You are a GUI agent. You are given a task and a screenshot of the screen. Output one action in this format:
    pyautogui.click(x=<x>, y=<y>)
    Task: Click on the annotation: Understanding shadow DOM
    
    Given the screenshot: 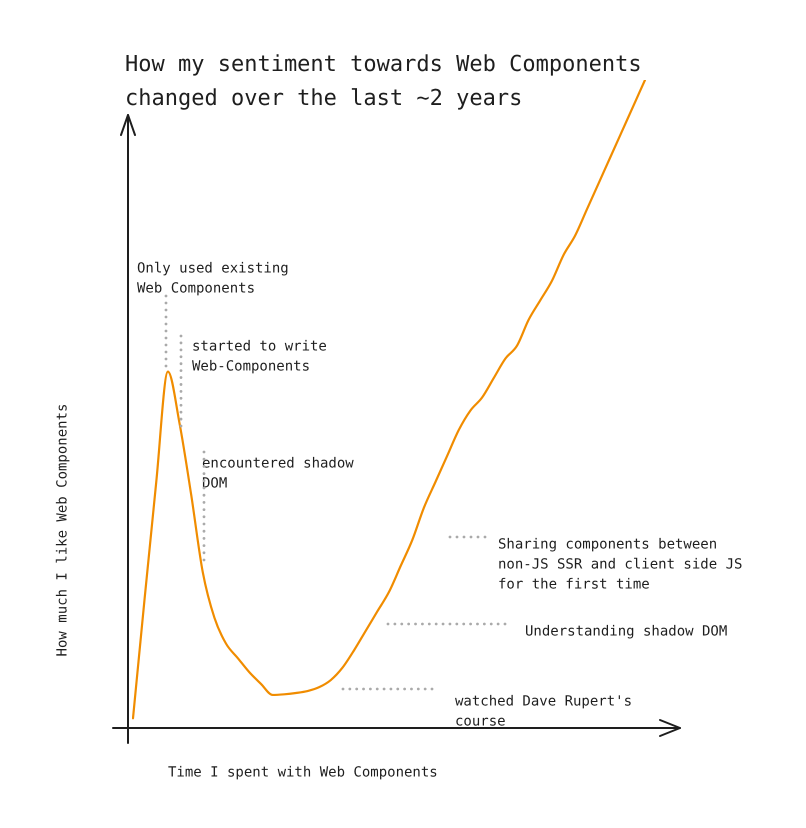 What is the action you would take?
    pyautogui.click(x=626, y=632)
    